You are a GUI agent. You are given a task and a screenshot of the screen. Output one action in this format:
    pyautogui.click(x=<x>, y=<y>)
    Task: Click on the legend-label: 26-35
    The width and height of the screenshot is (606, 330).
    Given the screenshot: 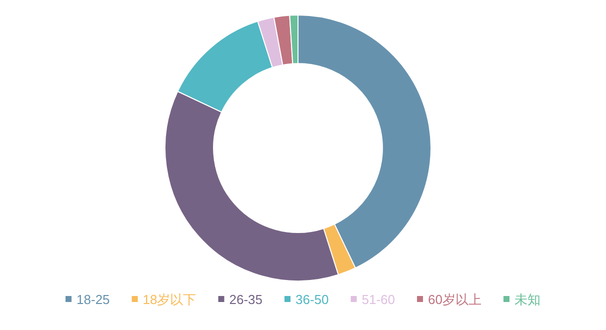 What is the action you would take?
    pyautogui.click(x=245, y=299)
    